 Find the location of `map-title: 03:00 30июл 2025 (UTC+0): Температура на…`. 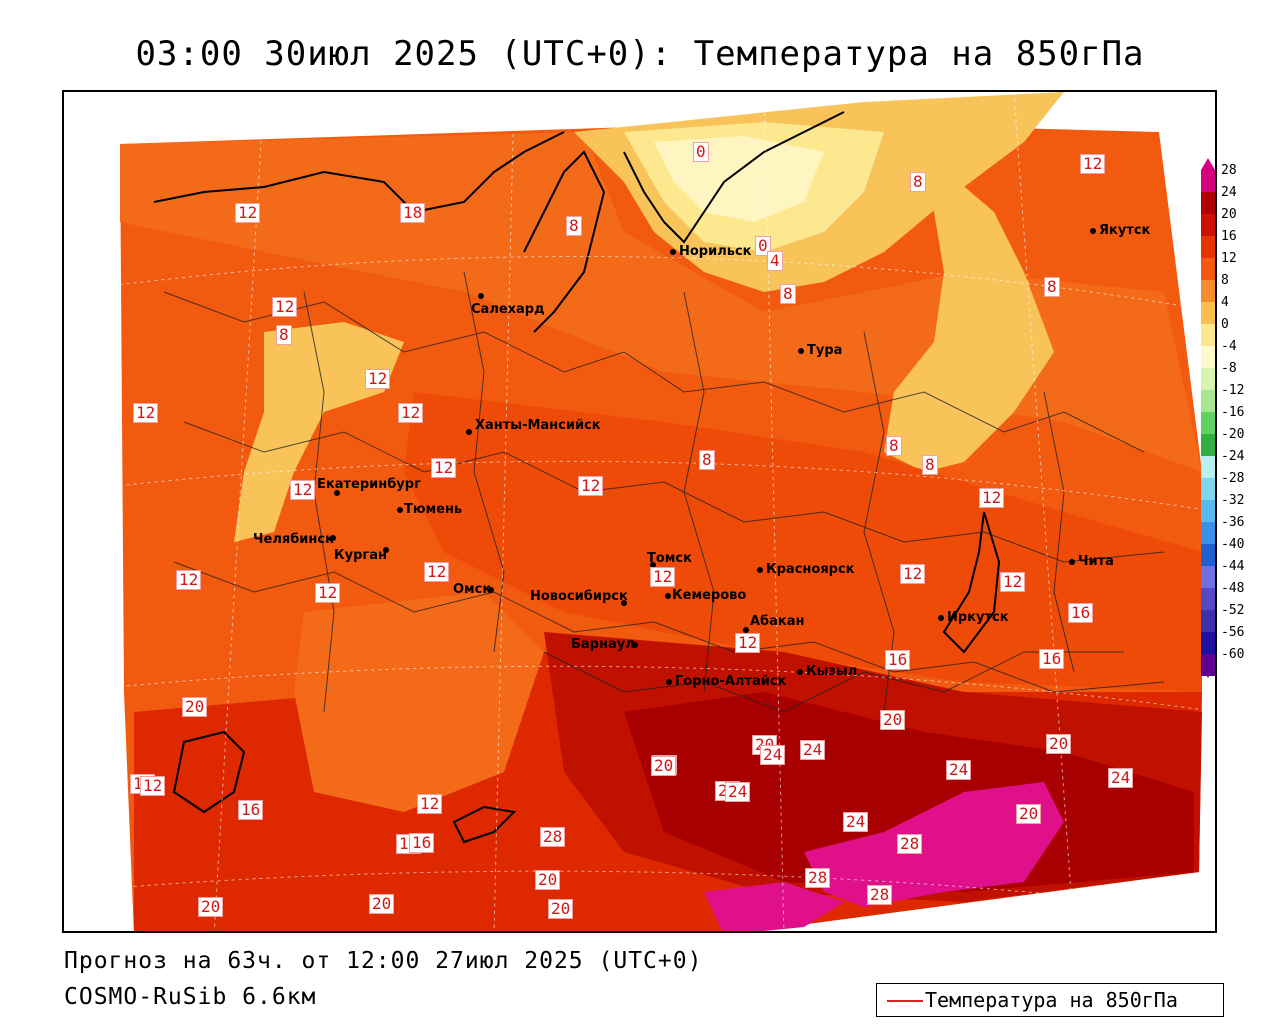

map-title: 03:00 30июл 2025 (UTC+0): Температура на… is located at coordinates (640, 54).